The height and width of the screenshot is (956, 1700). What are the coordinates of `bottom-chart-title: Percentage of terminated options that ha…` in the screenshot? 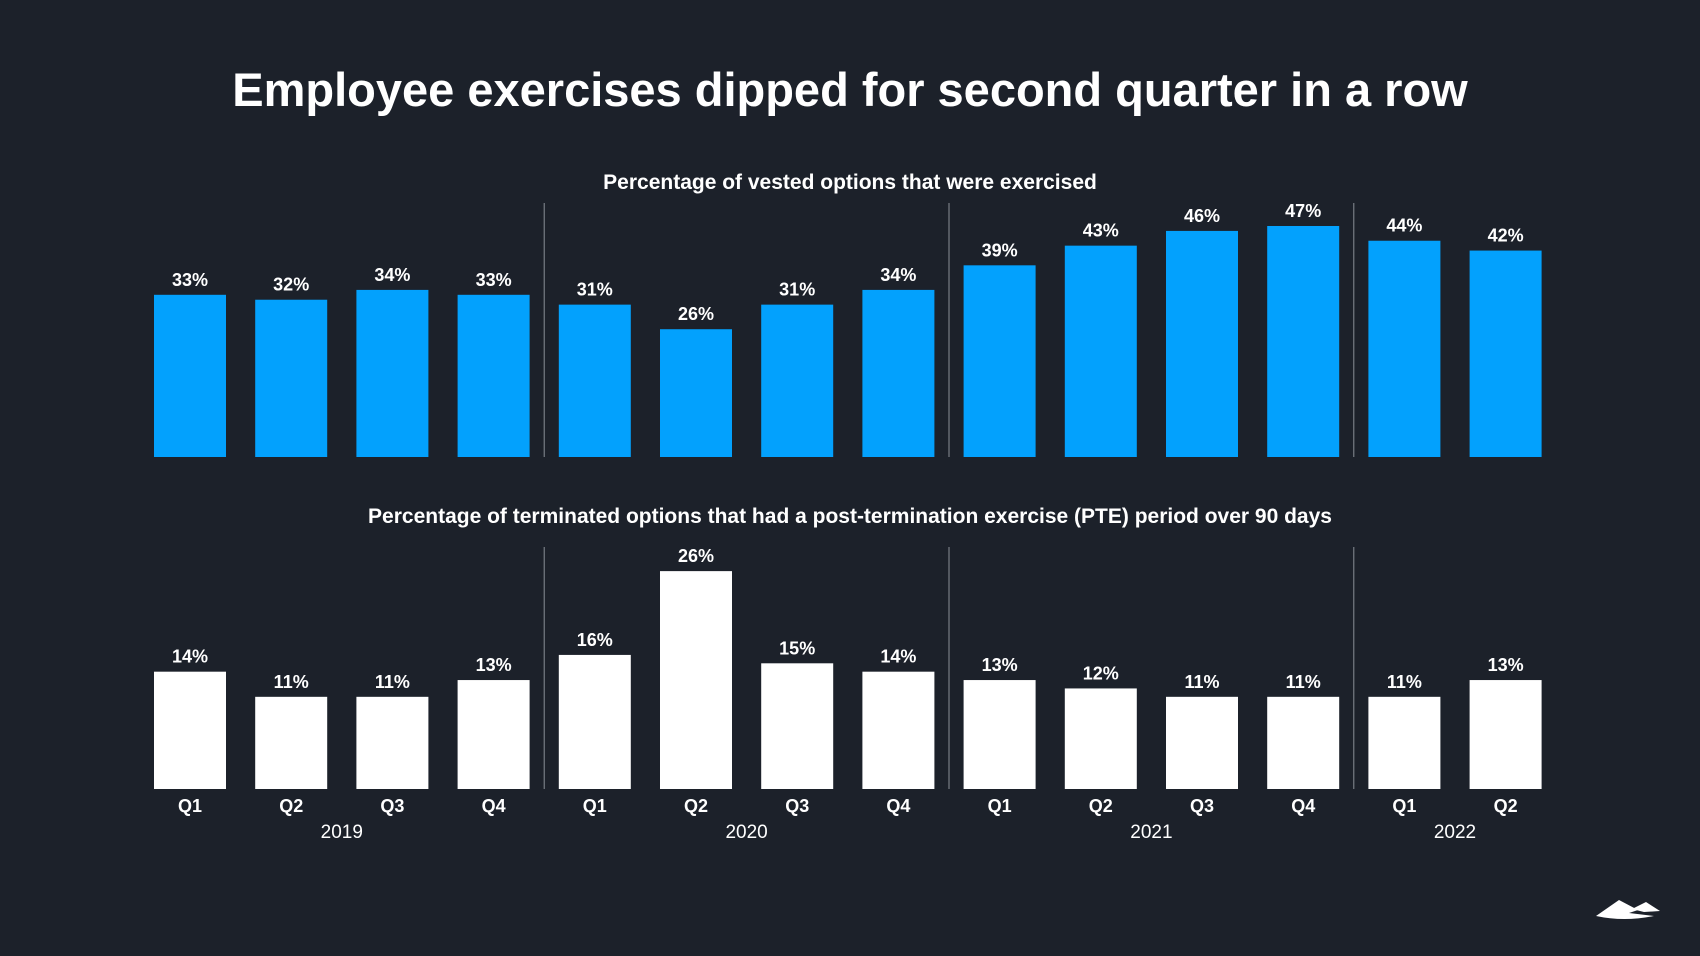 It's located at (850, 516).